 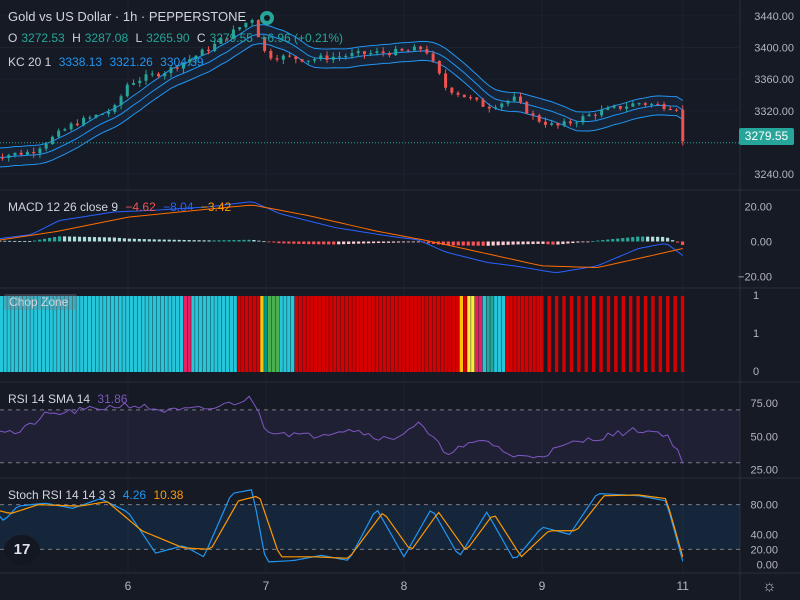 What do you see at coordinates (80, 62) in the screenshot?
I see `kc-upper-value: 3338.13` at bounding box center [80, 62].